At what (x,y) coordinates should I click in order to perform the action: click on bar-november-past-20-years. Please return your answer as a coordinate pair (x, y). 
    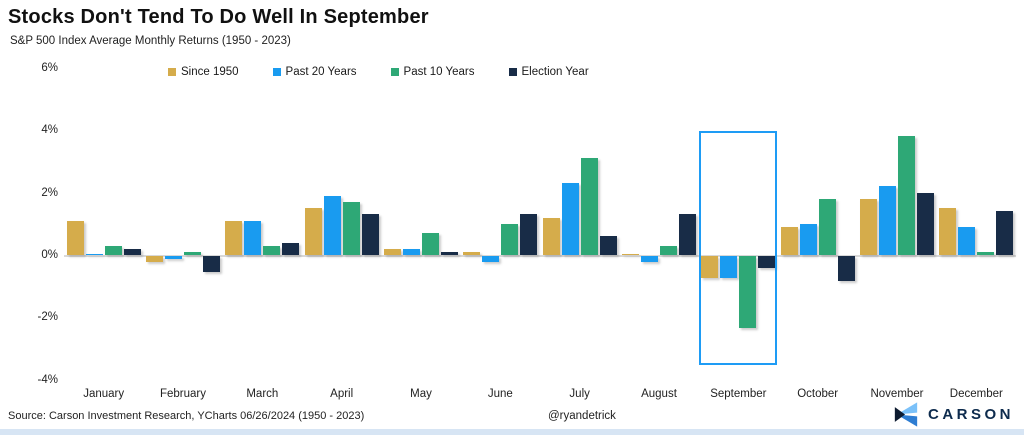
    Looking at the image, I should click on (887, 220).